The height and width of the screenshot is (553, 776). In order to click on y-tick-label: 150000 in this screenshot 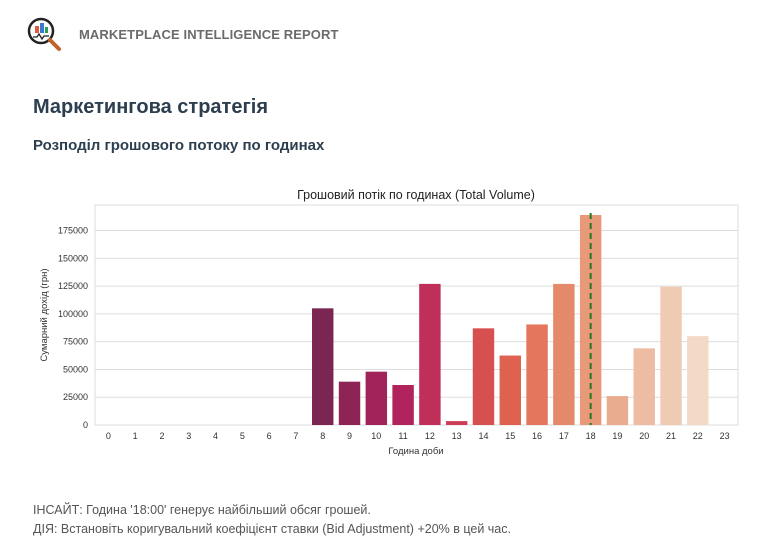, I will do `click(73, 258)`.